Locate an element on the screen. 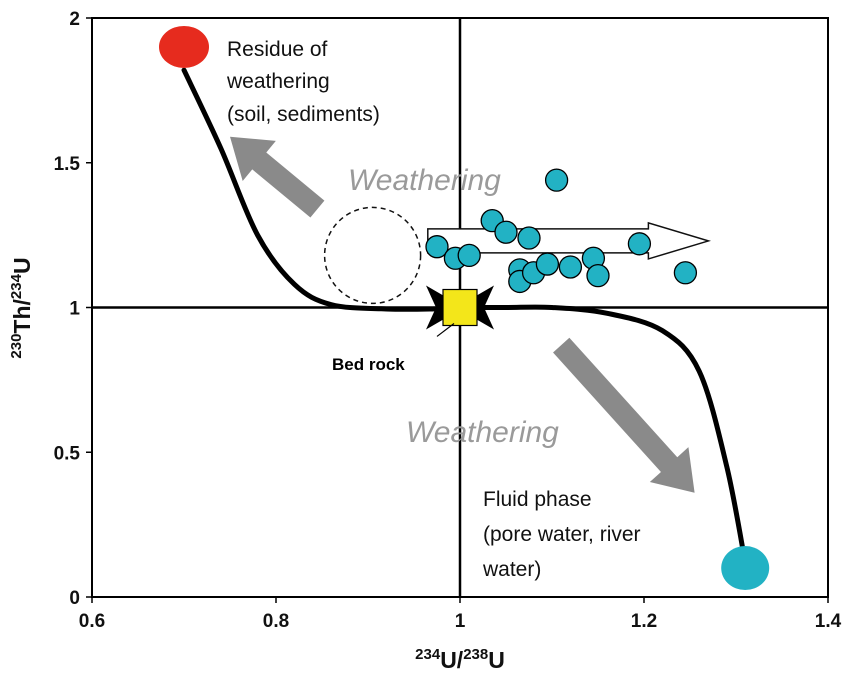 The height and width of the screenshot is (678, 846). curve-fluid is located at coordinates (605, 434).